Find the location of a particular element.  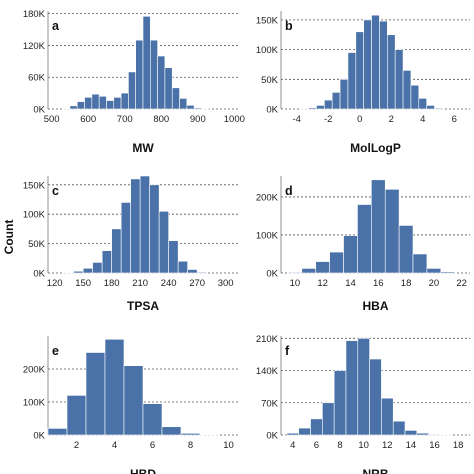

y-tick-label: 150K is located at coordinates (34, 185).